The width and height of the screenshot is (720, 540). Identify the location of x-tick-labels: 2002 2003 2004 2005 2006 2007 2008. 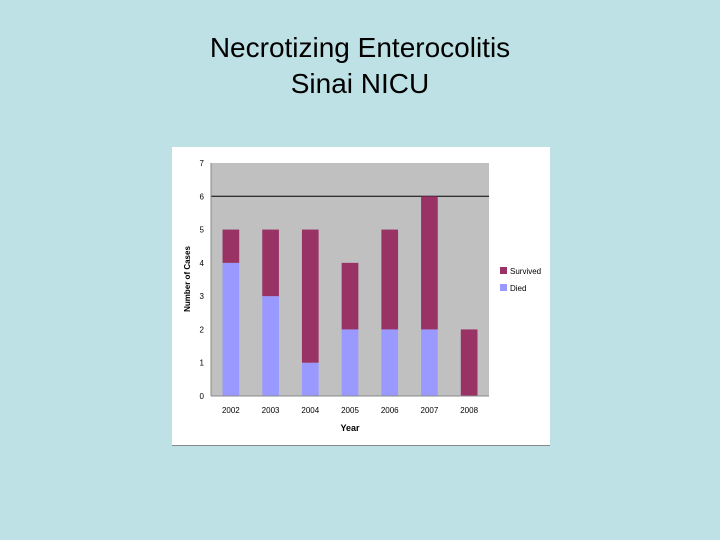
(350, 410).